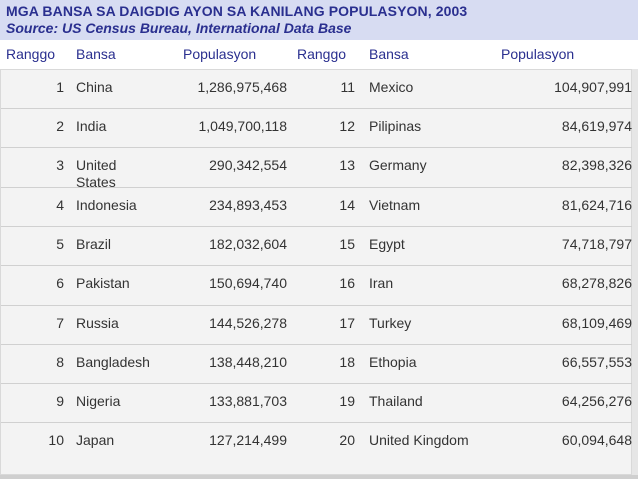 The image size is (638, 479). I want to click on country-cell: Pakistan, so click(103, 283).